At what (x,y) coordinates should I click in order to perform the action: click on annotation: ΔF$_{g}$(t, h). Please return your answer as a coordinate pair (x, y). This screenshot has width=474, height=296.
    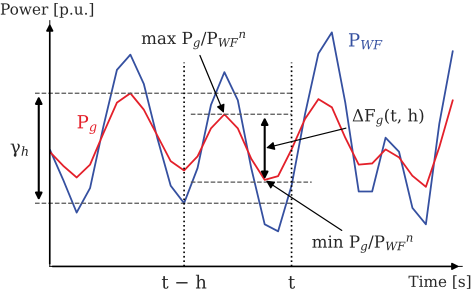
    Looking at the image, I should click on (388, 117).